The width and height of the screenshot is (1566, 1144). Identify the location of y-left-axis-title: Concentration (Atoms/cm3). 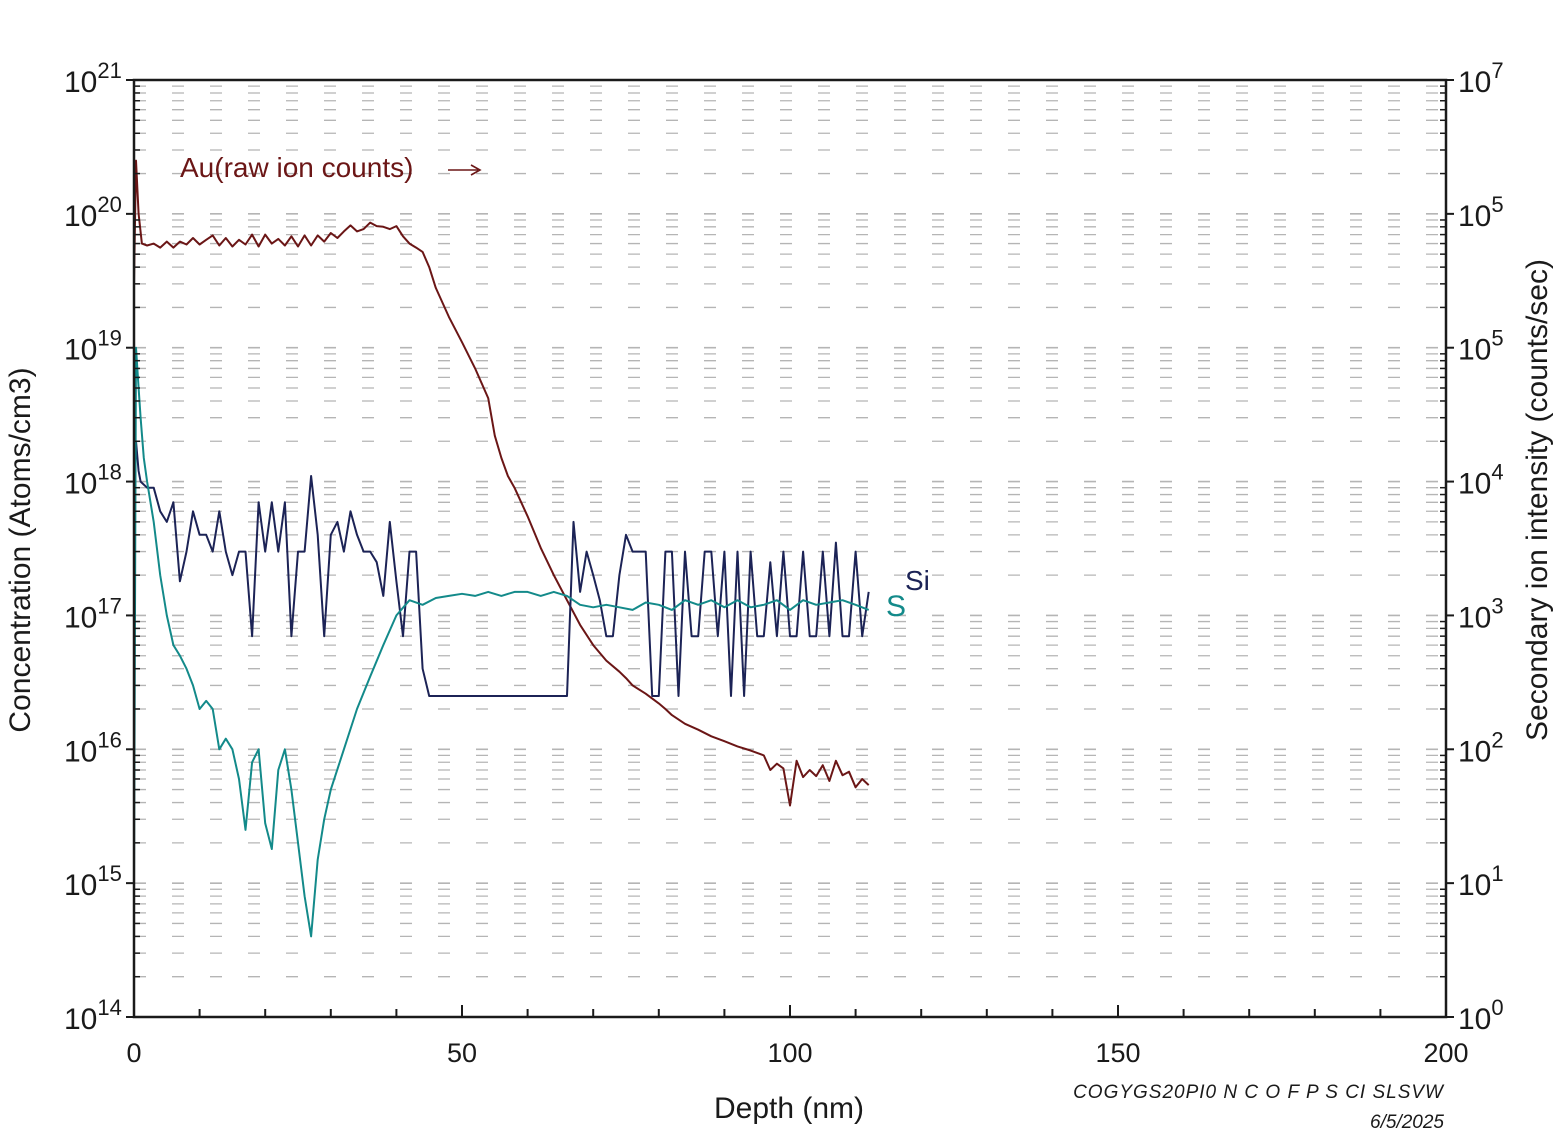
(20, 549).